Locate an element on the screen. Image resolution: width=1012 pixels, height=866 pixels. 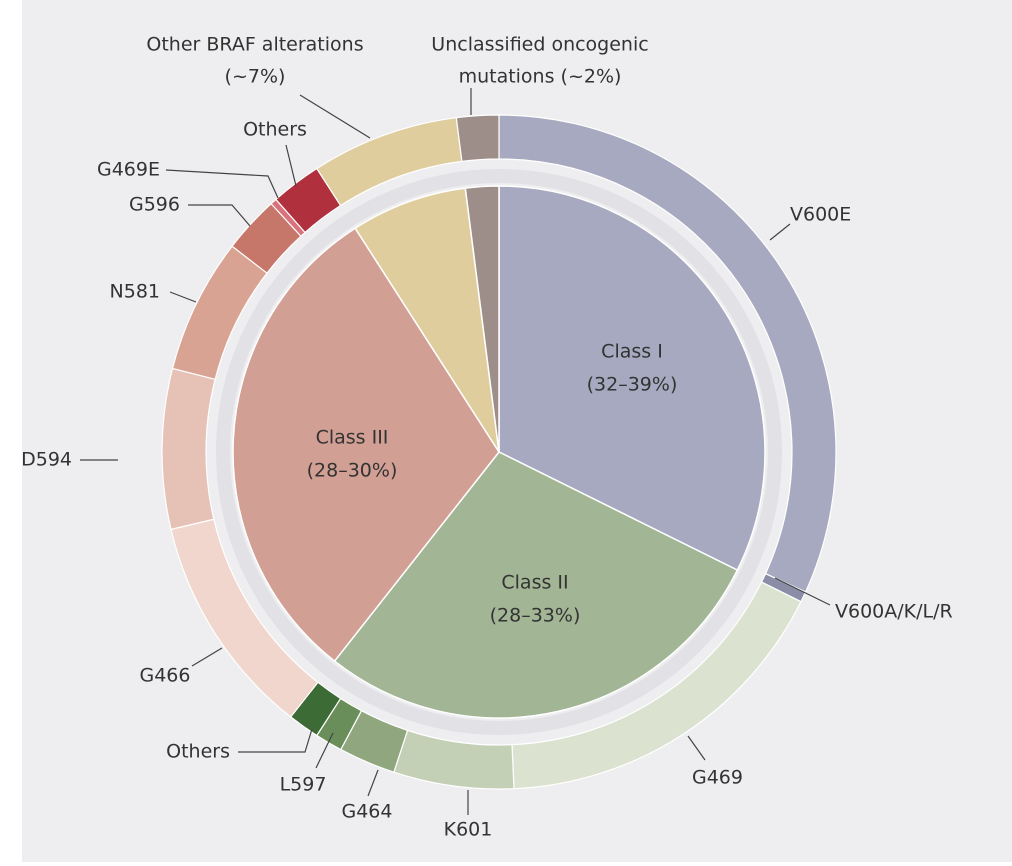
slice-label: Class I is located at coordinates (632, 352).